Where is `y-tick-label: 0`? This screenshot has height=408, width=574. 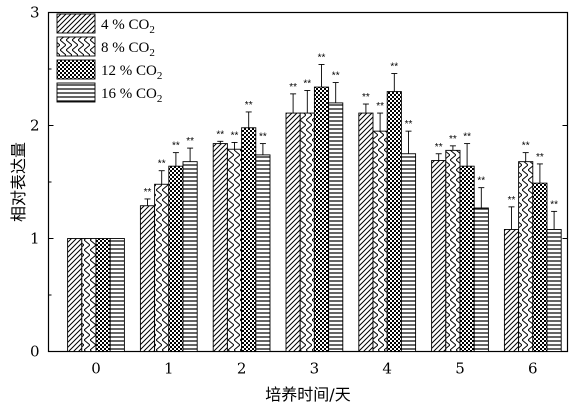
y-tick-label: 0 is located at coordinates (35, 352).